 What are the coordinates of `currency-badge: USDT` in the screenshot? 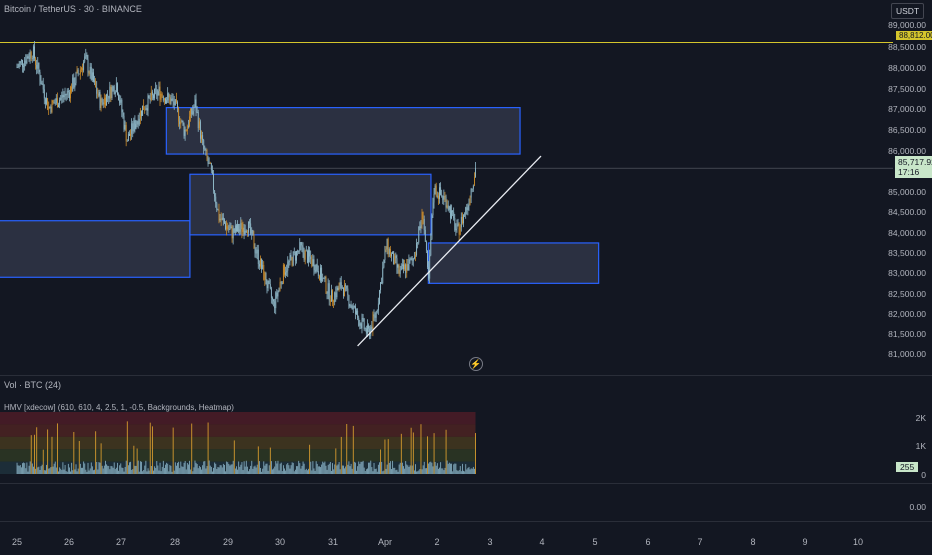 It's located at (908, 11).